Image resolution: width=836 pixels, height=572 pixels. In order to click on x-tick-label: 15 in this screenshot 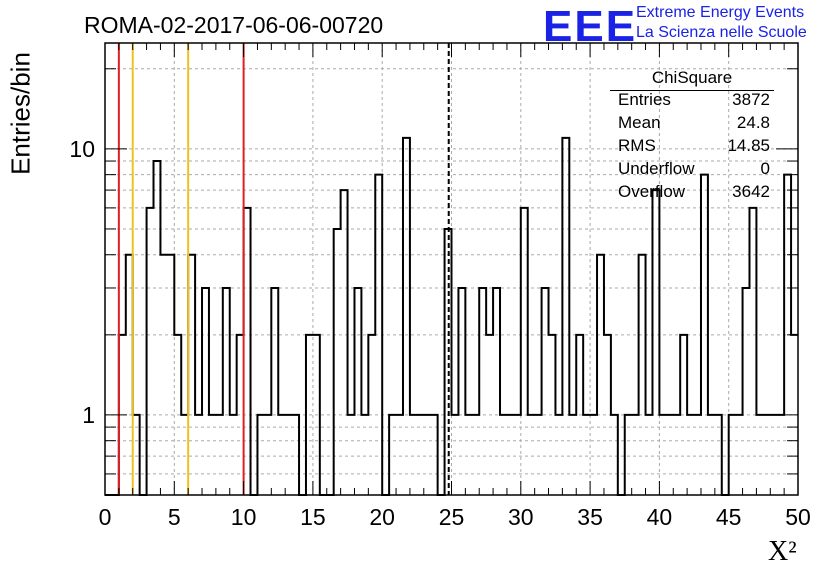, I will do `click(313, 517)`.